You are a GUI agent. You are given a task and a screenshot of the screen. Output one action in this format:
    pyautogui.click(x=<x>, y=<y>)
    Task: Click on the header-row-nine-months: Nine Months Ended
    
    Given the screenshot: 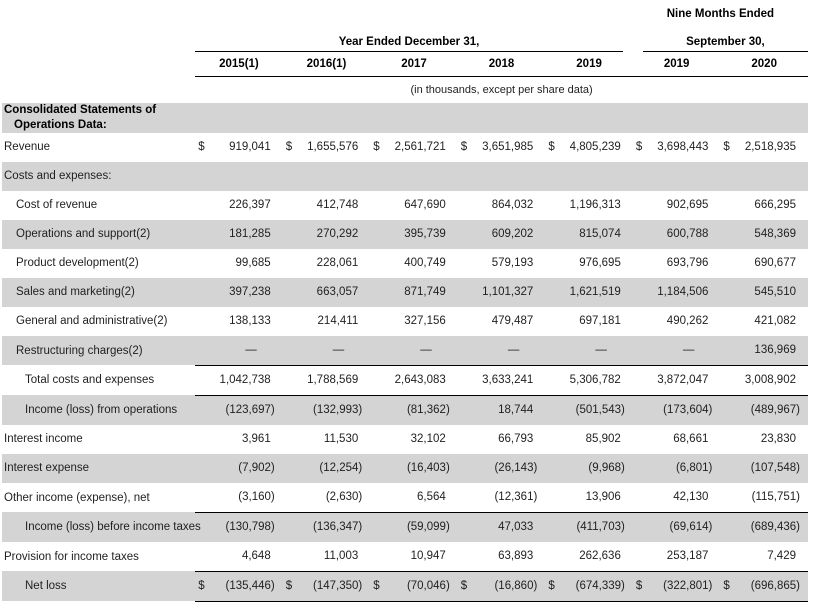 What is the action you would take?
    pyautogui.click(x=405, y=14)
    